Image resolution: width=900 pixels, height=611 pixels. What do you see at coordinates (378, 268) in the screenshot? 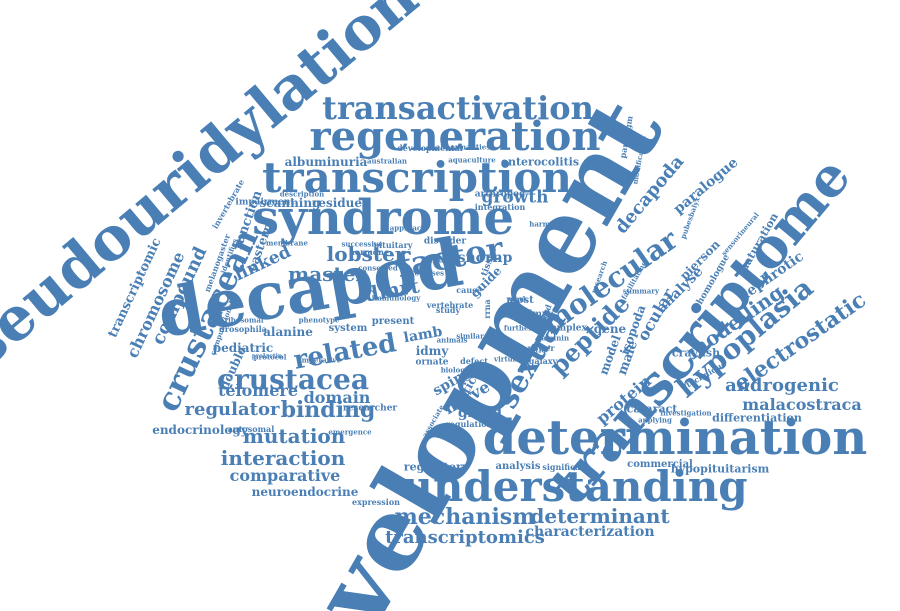
I see `word-conserved: conserved` at bounding box center [378, 268].